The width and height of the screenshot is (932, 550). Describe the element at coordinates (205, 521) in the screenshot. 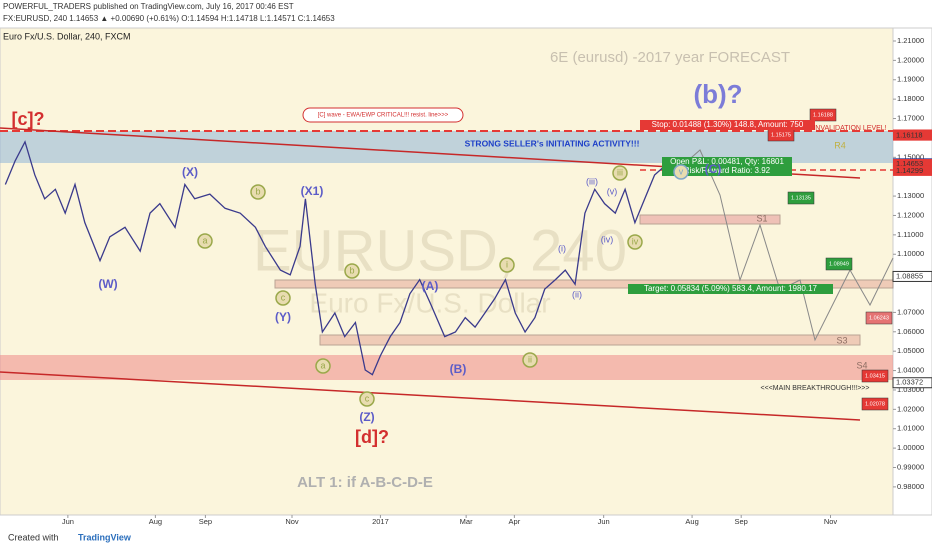

I see `x-tick-label: Sep` at that location.